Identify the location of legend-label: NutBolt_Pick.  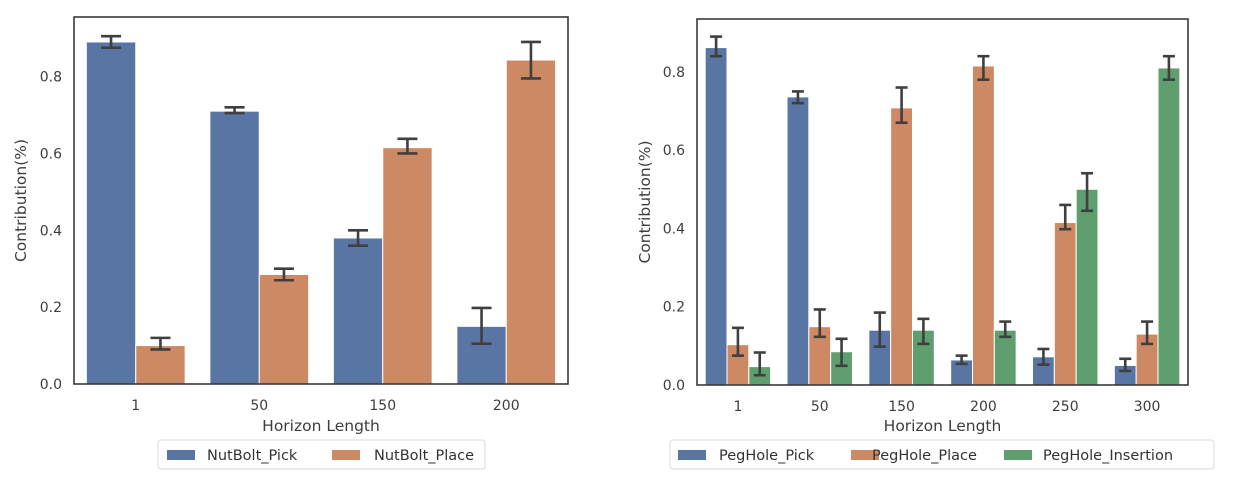
(252, 456).